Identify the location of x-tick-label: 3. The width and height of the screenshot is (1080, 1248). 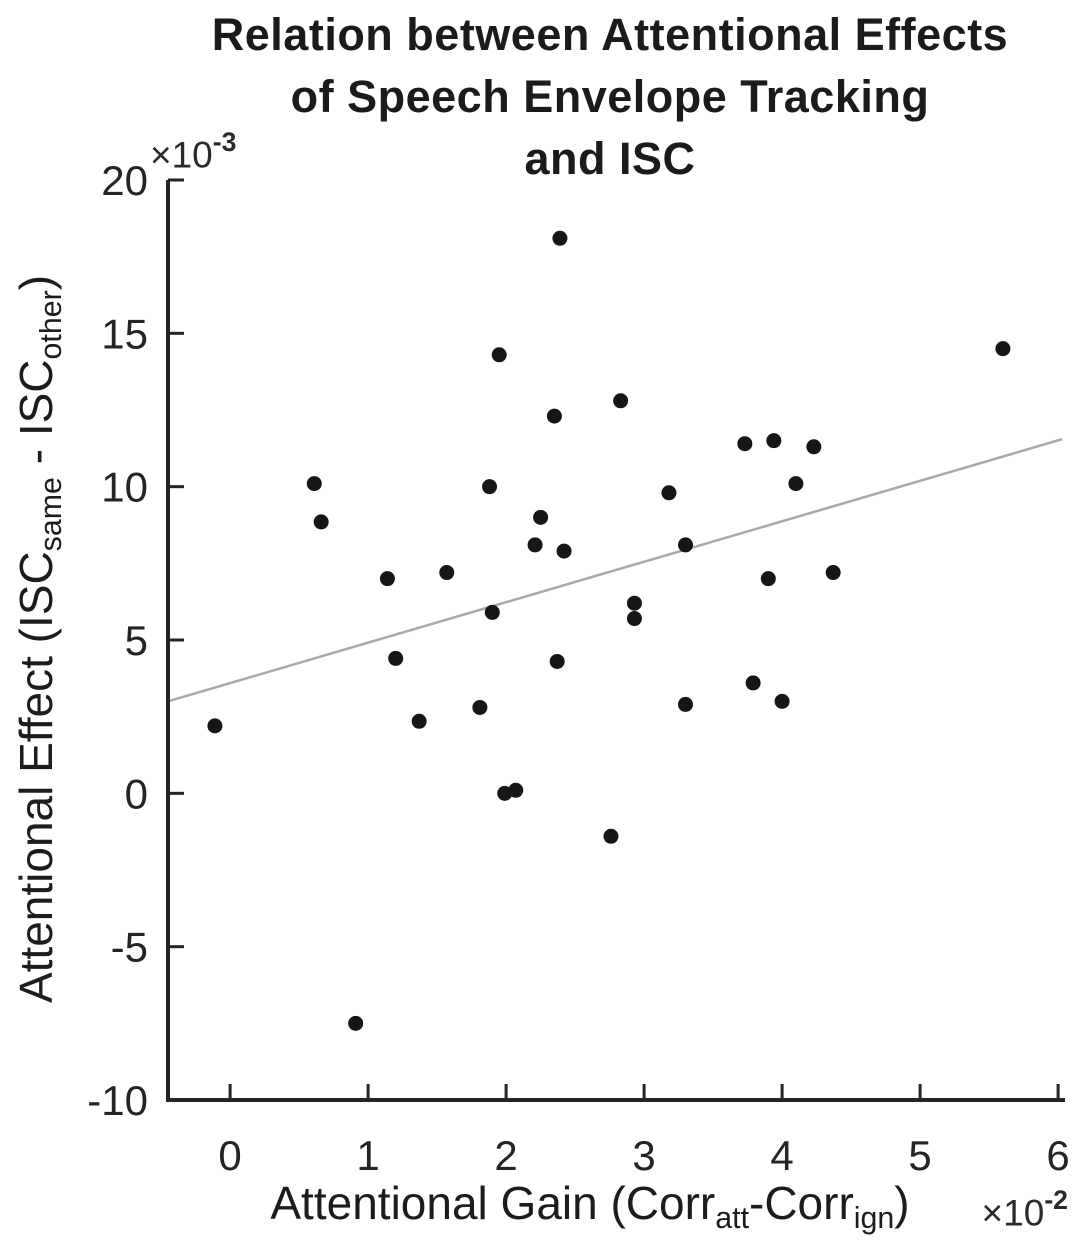
(643, 1155).